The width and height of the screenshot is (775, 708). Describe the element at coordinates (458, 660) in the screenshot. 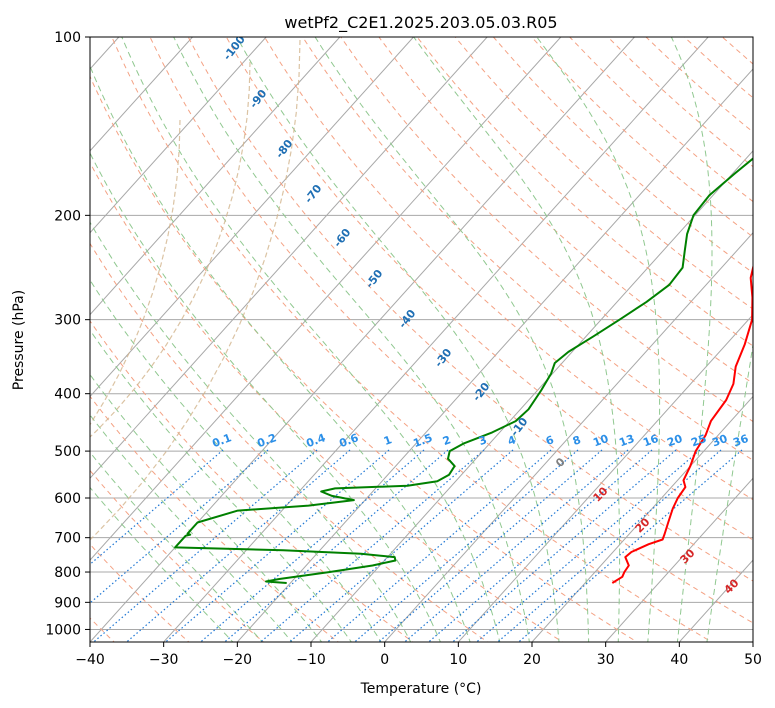

I see `x-tick-label: 10` at that location.